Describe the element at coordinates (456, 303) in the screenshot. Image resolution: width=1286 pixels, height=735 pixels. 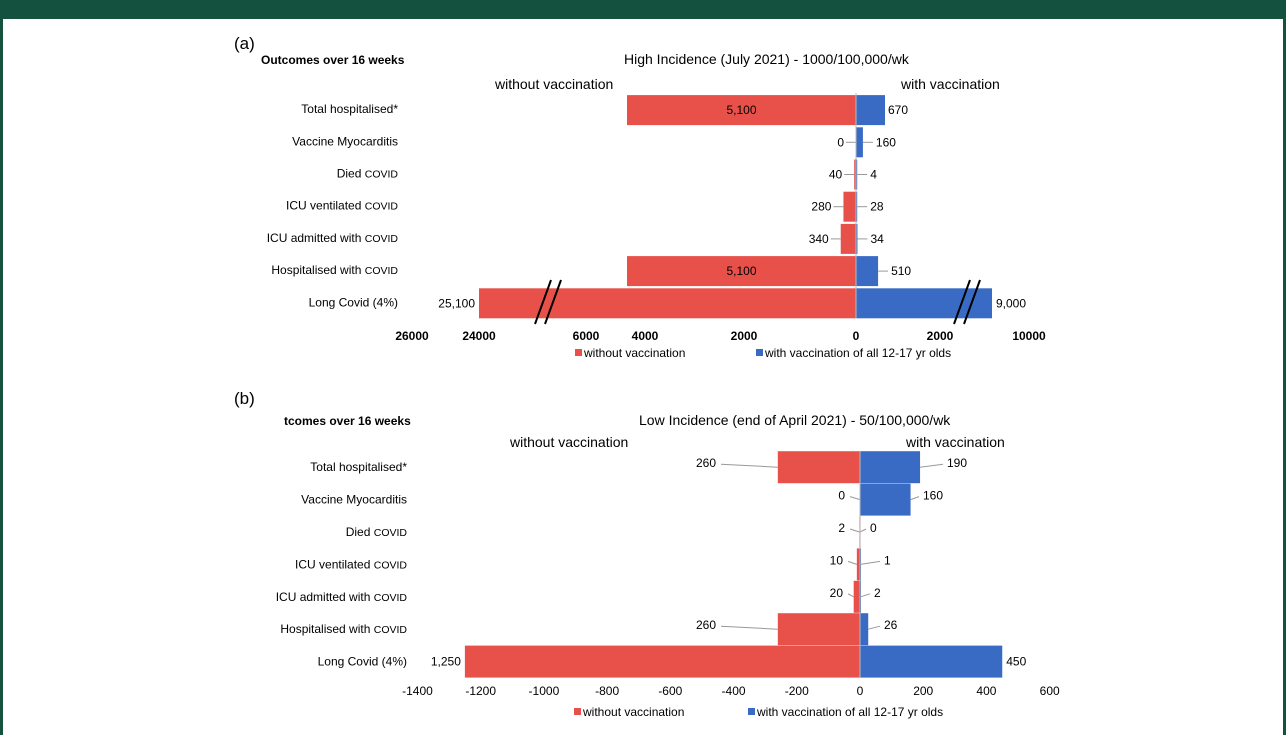
I see `value-label-without: 25,100` at that location.